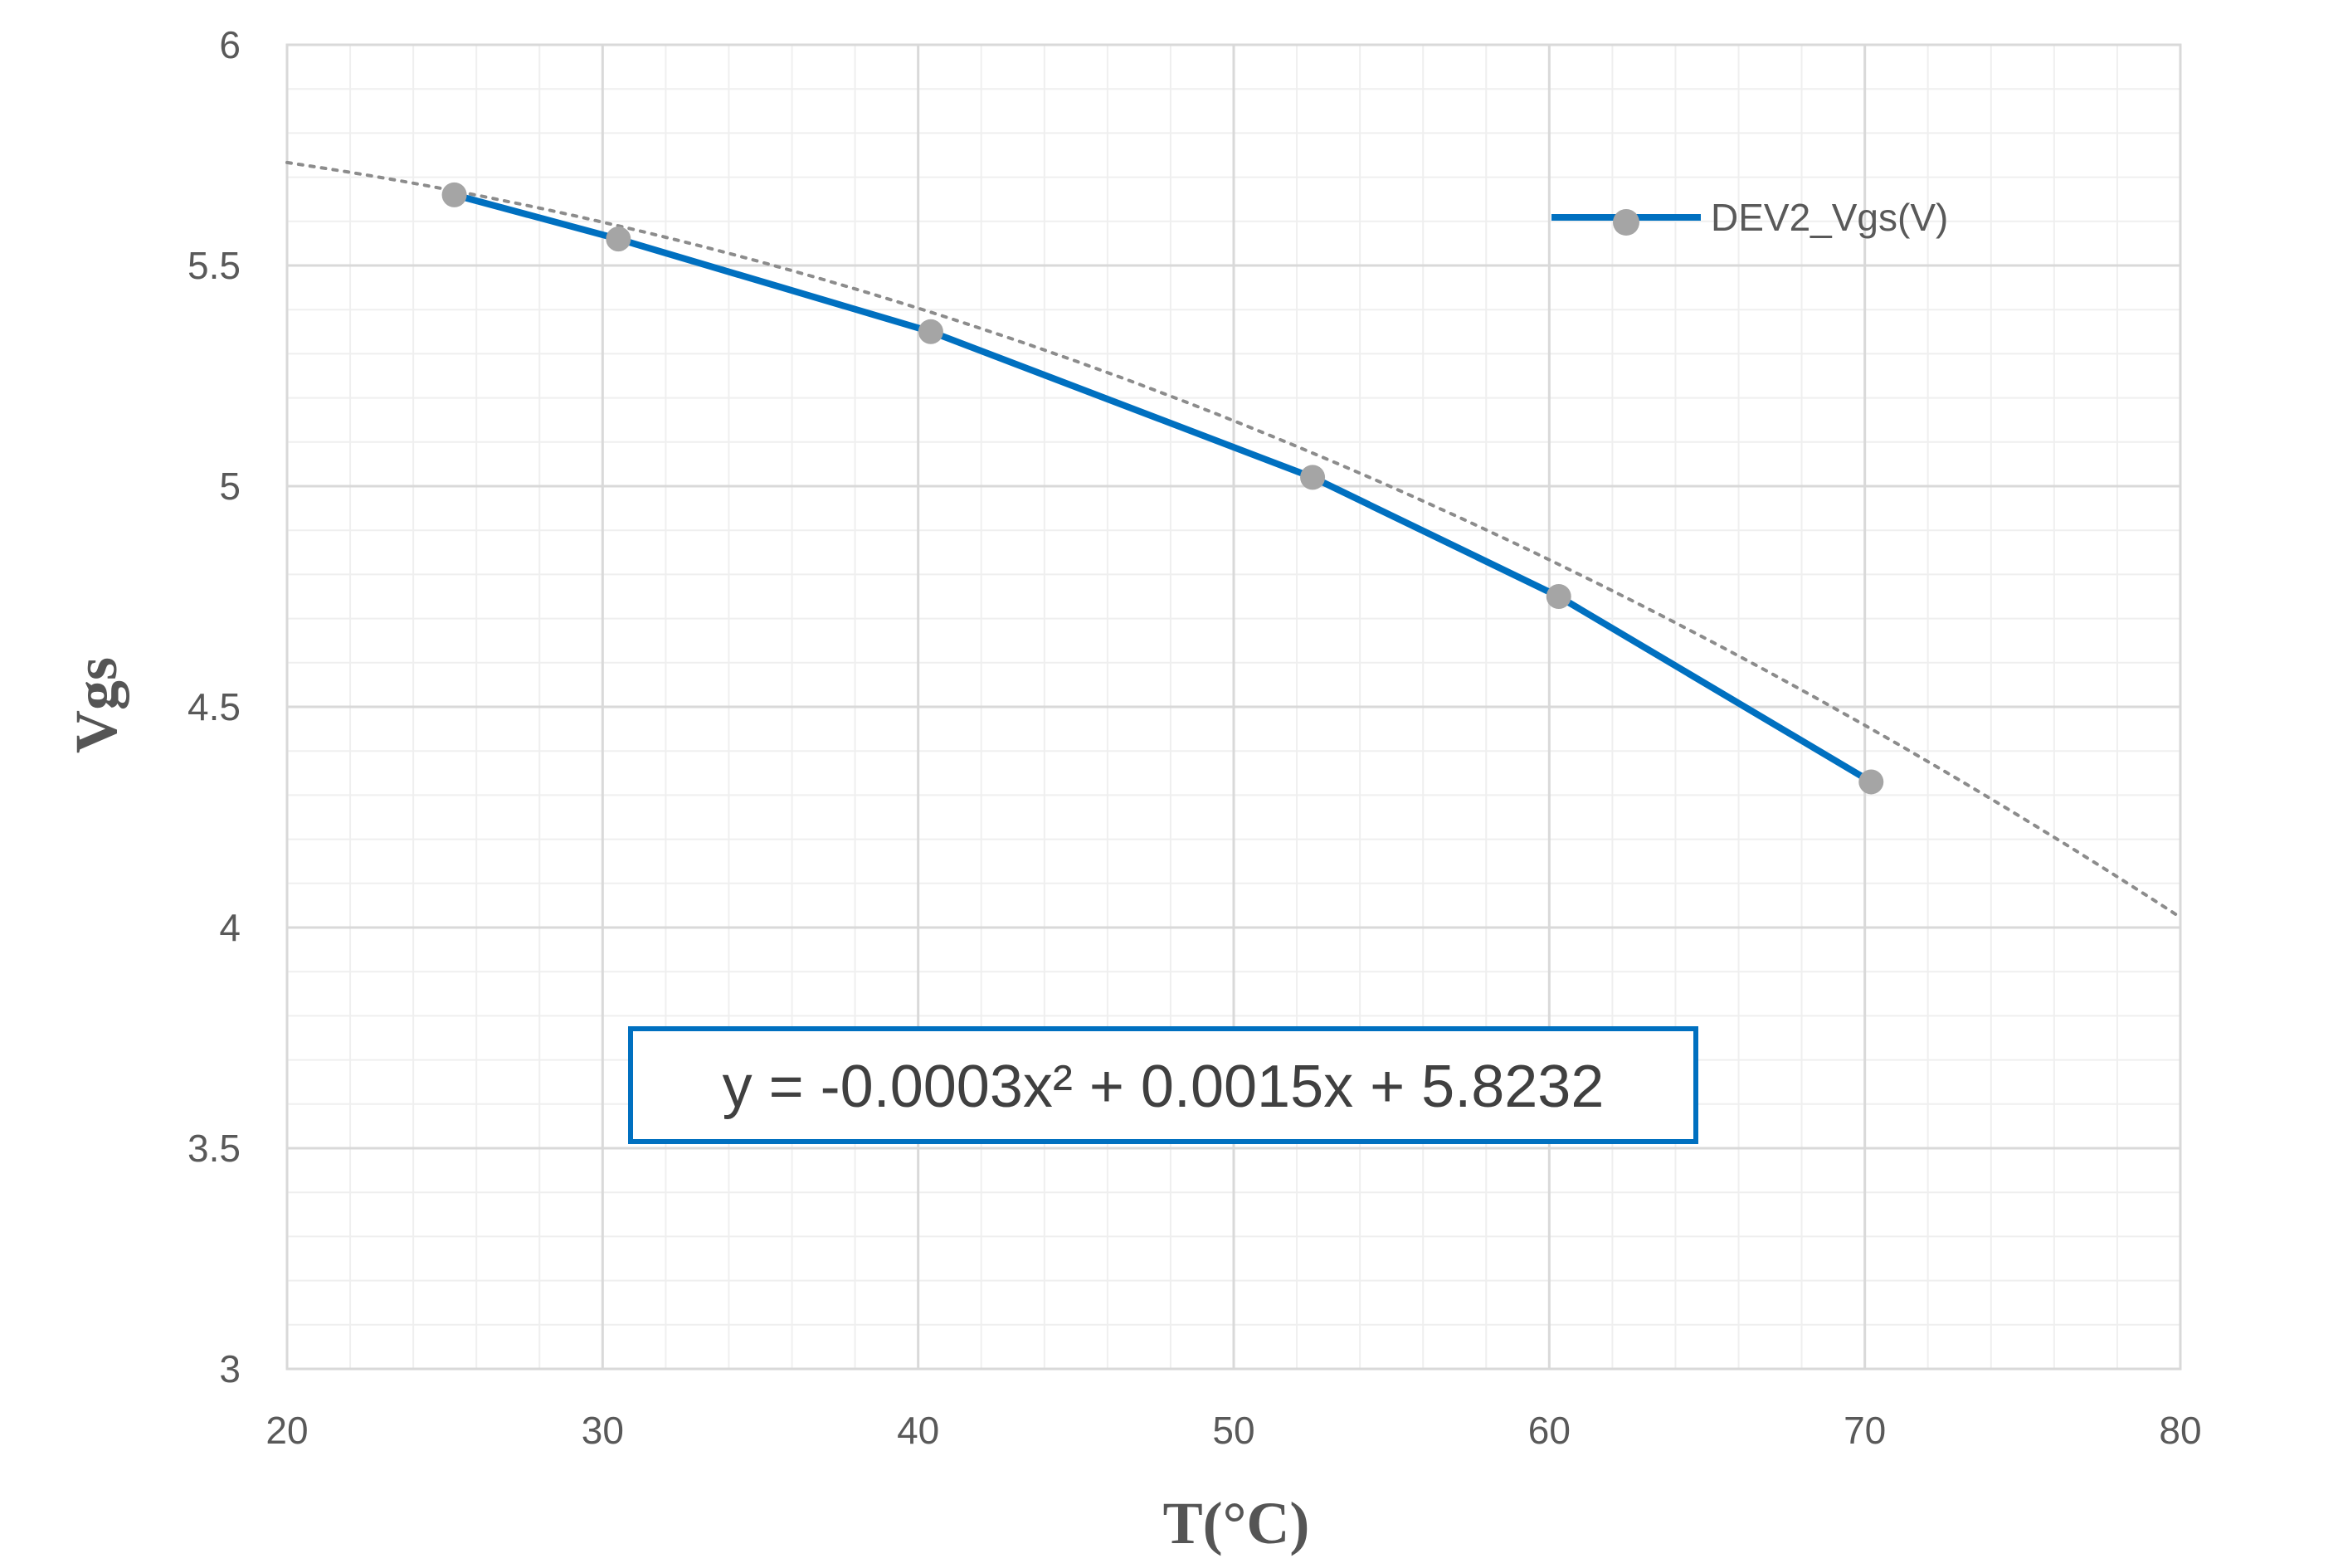 This screenshot has width=2338, height=1568. Describe the element at coordinates (230, 927) in the screenshot. I see `y-tick-label: 4` at that location.